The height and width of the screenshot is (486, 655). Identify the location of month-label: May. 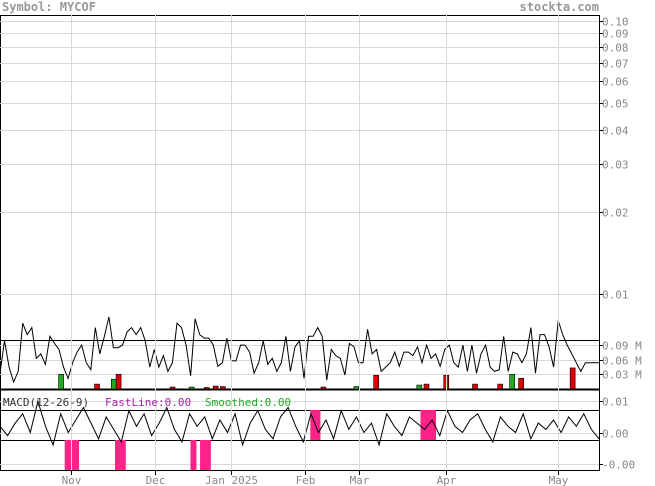
(559, 480).